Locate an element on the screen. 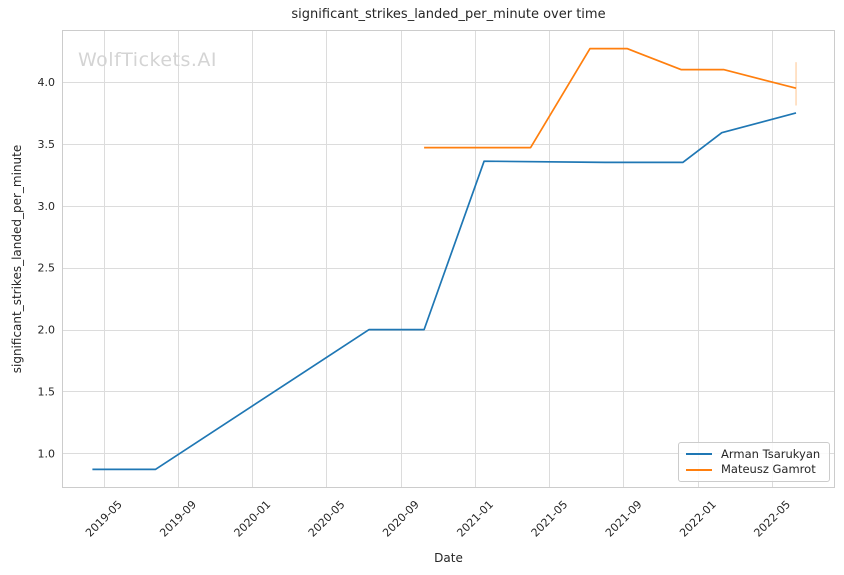 This screenshot has width=844, height=575. watermark: WolfTickets.AI is located at coordinates (148, 60).